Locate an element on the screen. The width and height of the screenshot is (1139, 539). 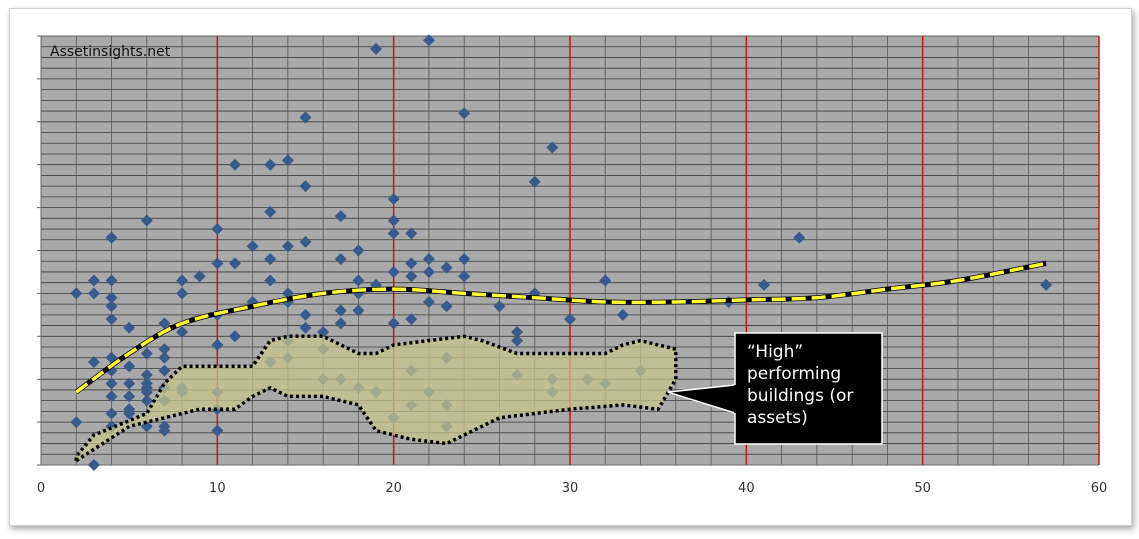
x-tick-label: 30 is located at coordinates (570, 488).